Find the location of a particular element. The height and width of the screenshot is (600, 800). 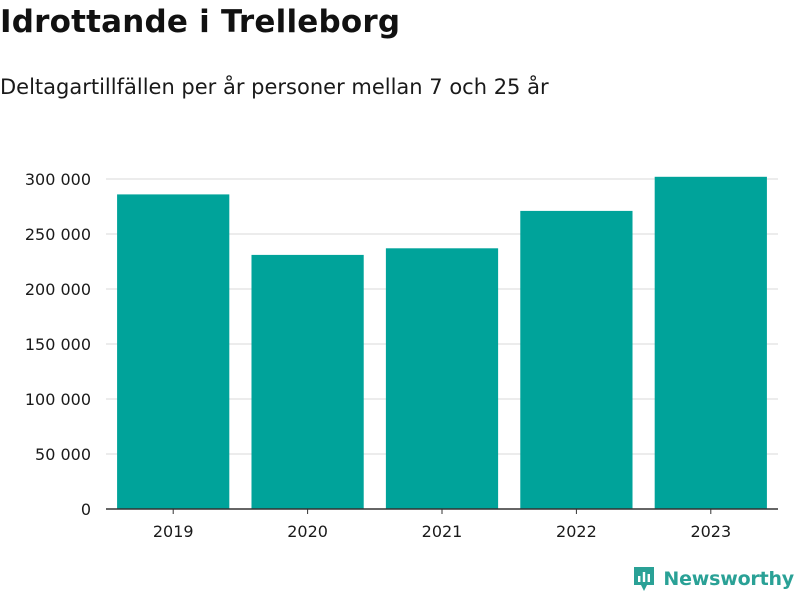

y-tick-label: 200 000 is located at coordinates (58, 289).